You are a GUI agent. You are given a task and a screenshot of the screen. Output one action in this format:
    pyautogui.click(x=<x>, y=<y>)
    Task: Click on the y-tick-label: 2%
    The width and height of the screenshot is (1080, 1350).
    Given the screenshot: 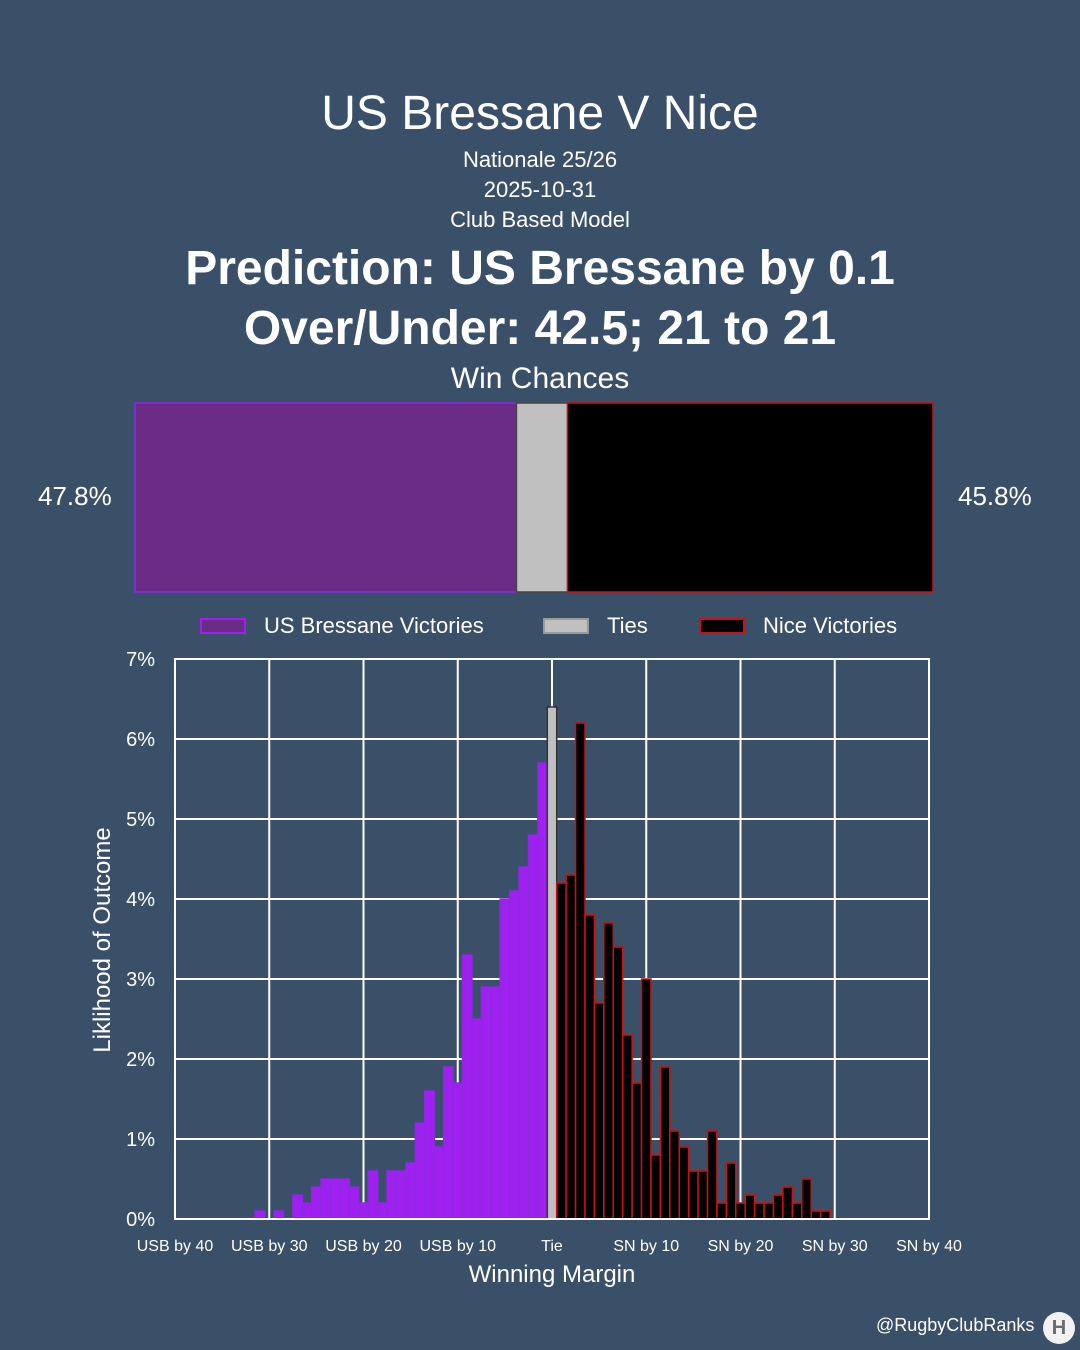 What is the action you would take?
    pyautogui.click(x=140, y=1060)
    